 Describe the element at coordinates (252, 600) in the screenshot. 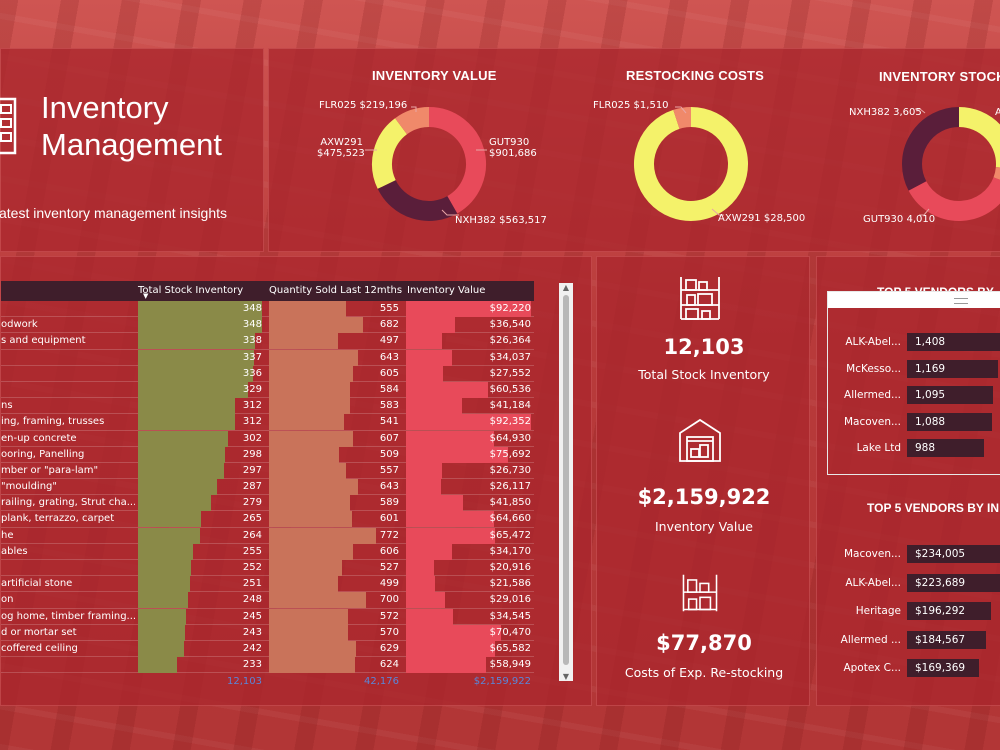

I see `cell-stock: 248` at that location.